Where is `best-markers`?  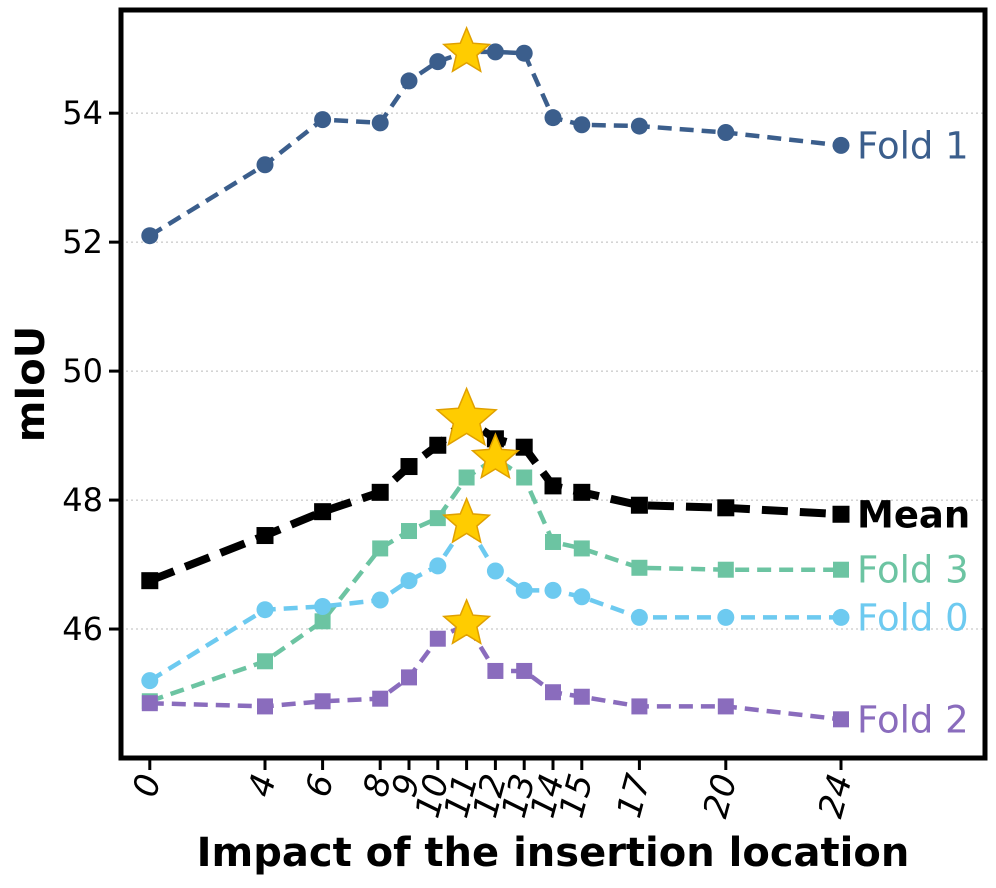
best-markers is located at coordinates (478, 335).